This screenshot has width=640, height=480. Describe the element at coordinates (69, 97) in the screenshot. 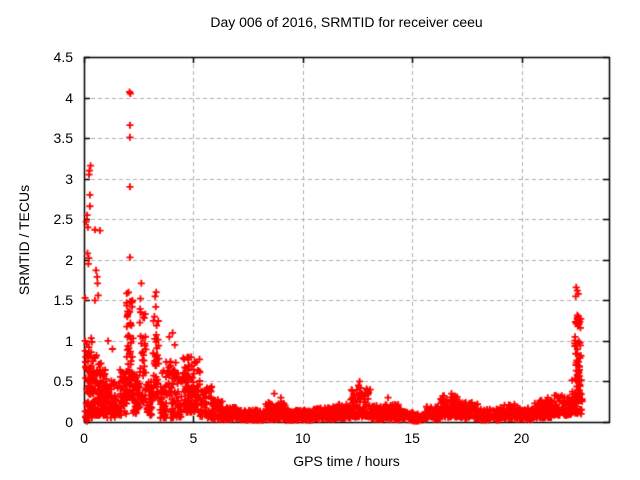

I see `y-tick-label: 4` at that location.